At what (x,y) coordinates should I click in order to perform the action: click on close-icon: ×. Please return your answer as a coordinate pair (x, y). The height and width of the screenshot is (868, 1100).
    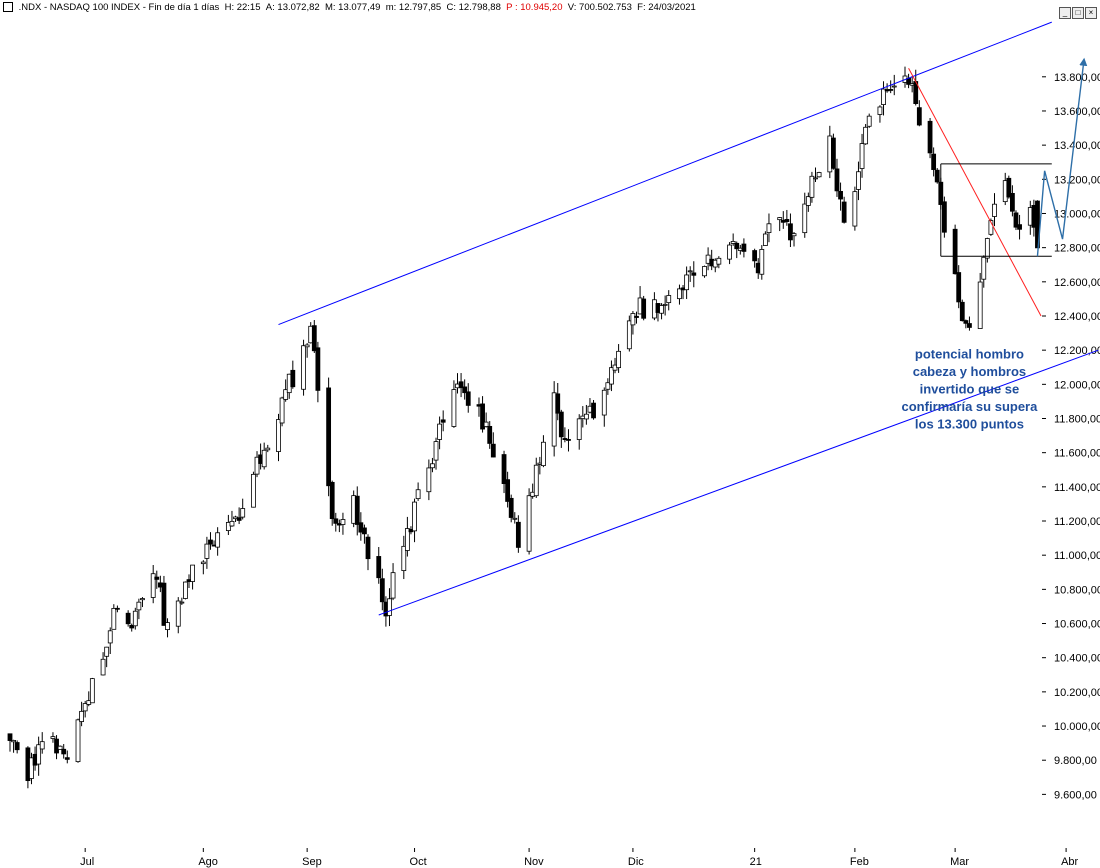
    Looking at the image, I should click on (1091, 13).